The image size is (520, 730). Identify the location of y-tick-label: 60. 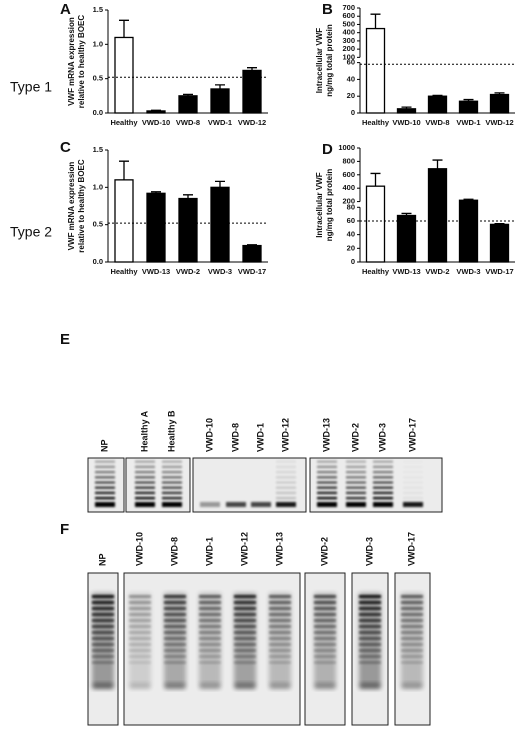
(351, 220).